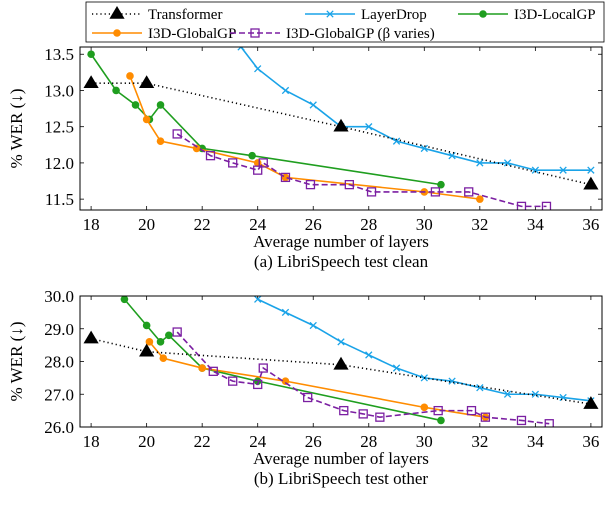 This screenshot has height=529, width=607. I want to click on series-layerdrop, so click(424, 350).